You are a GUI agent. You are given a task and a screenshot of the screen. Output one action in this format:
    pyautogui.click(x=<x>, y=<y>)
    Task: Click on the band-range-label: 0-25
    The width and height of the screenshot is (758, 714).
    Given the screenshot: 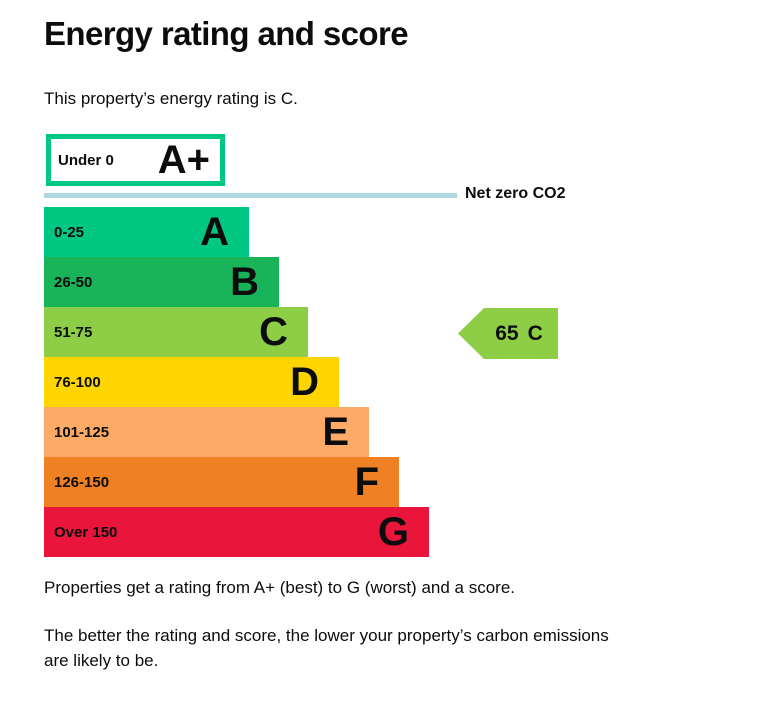 What is the action you would take?
    pyautogui.click(x=69, y=232)
    